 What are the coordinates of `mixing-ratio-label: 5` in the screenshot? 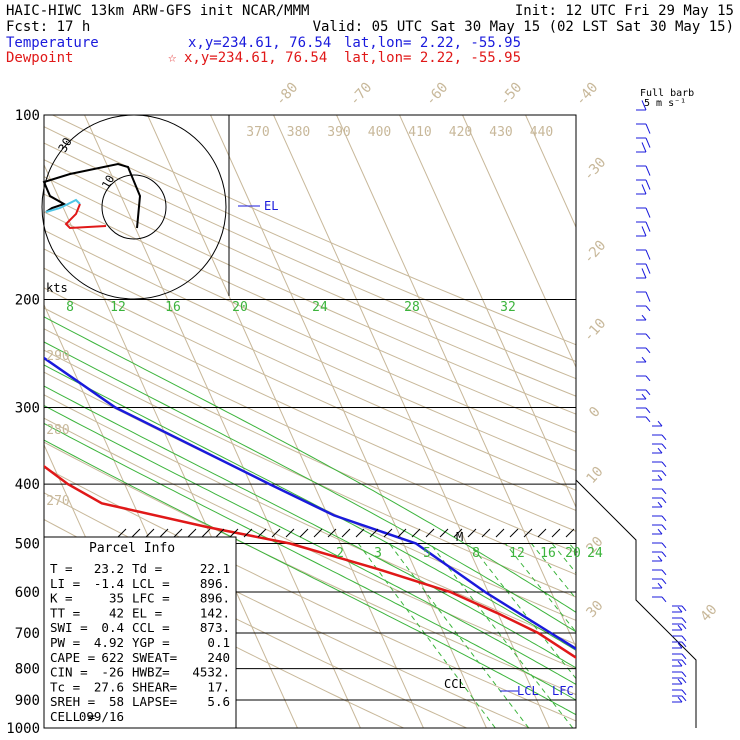 It's located at (427, 553).